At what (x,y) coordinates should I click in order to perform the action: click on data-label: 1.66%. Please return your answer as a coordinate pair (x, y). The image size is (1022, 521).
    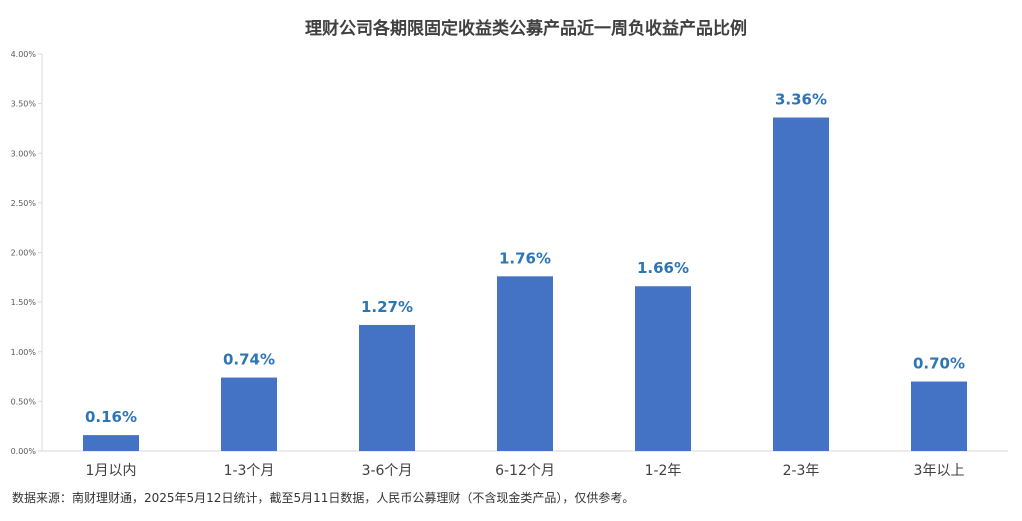
    Looking at the image, I should click on (663, 268).